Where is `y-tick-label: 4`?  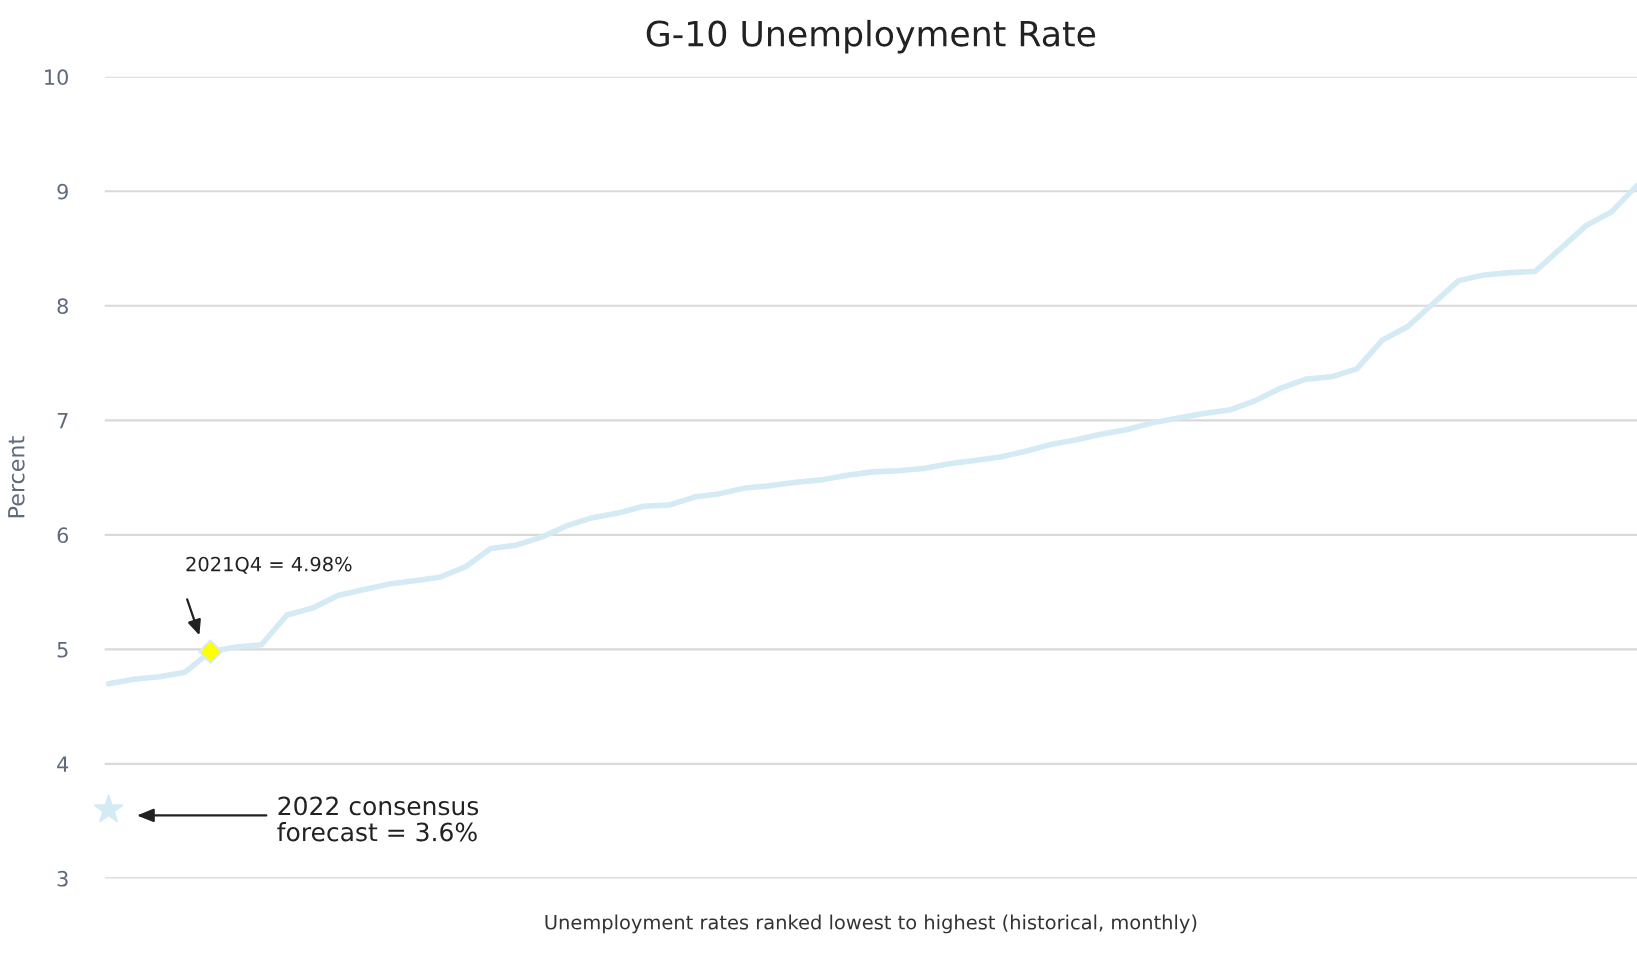 y-tick-label: 4 is located at coordinates (63, 764).